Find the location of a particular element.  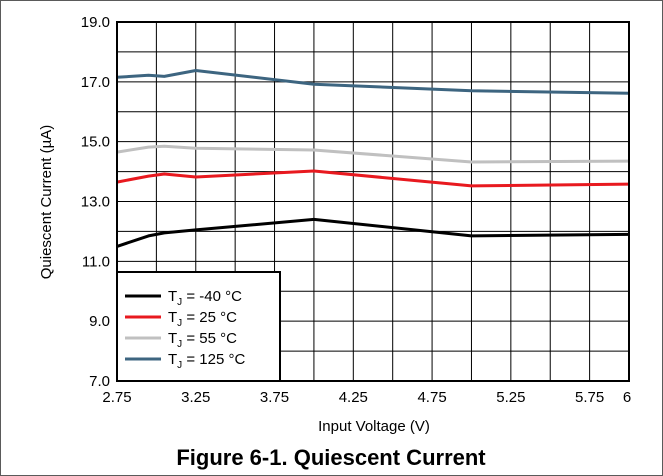

y-tick-labels: 7.0 9.0 11.0 13.0 15.0 17.0 19.0 is located at coordinates (95, 202).